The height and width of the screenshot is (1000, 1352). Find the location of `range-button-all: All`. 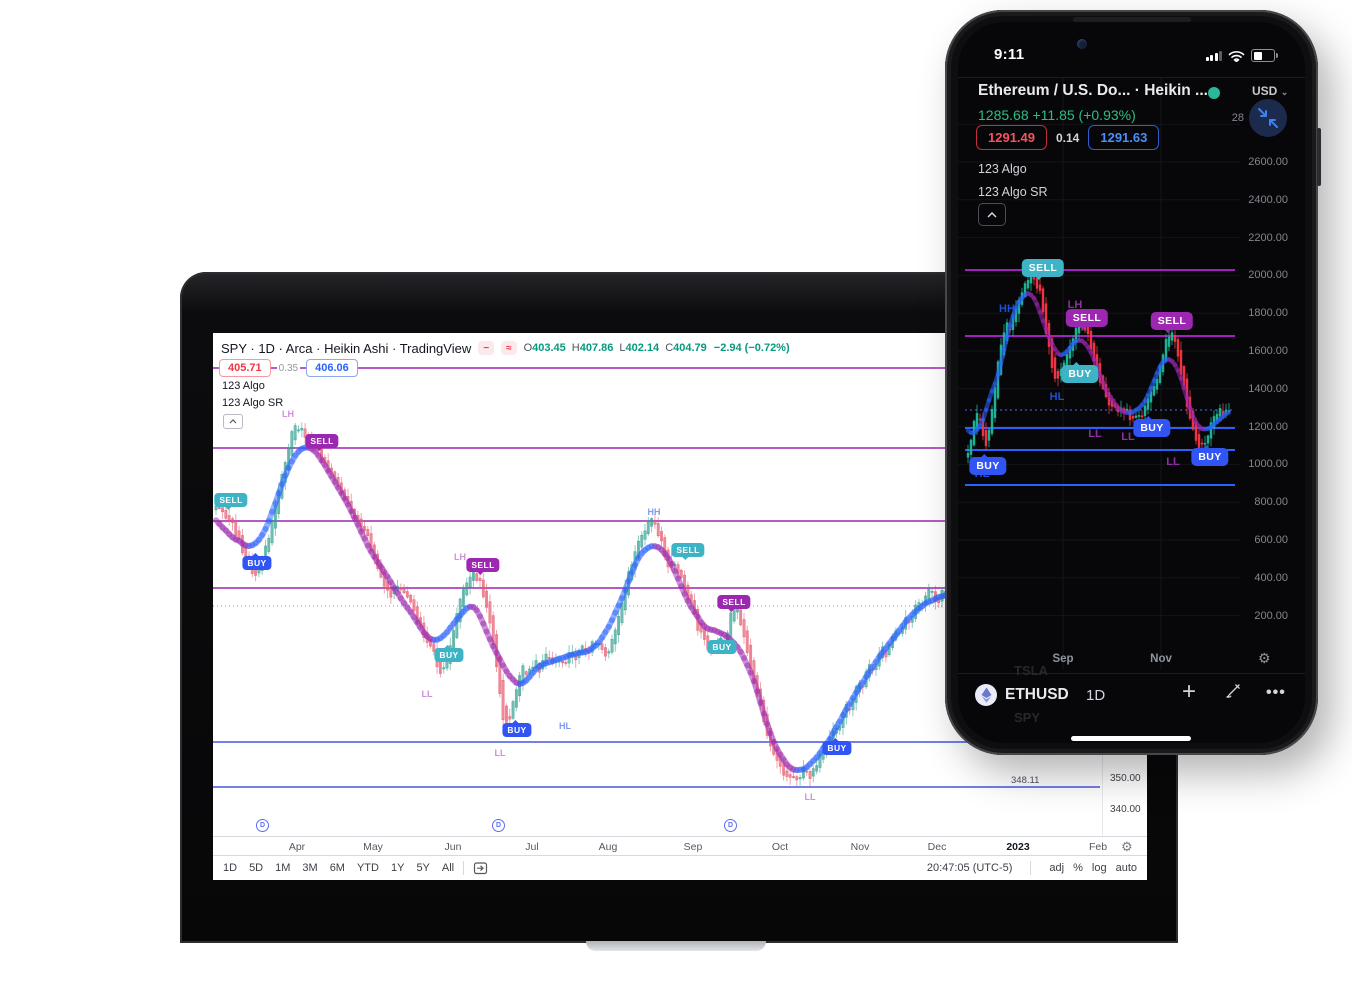

range-button-all: All is located at coordinates (448, 868).